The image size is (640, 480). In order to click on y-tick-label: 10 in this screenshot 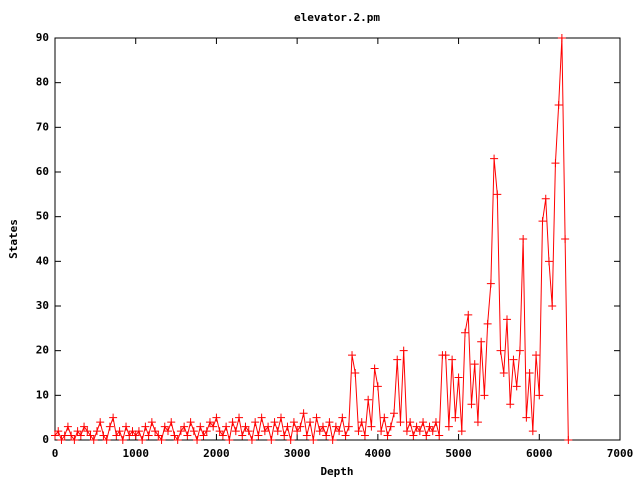, I will do `click(42, 394)`.